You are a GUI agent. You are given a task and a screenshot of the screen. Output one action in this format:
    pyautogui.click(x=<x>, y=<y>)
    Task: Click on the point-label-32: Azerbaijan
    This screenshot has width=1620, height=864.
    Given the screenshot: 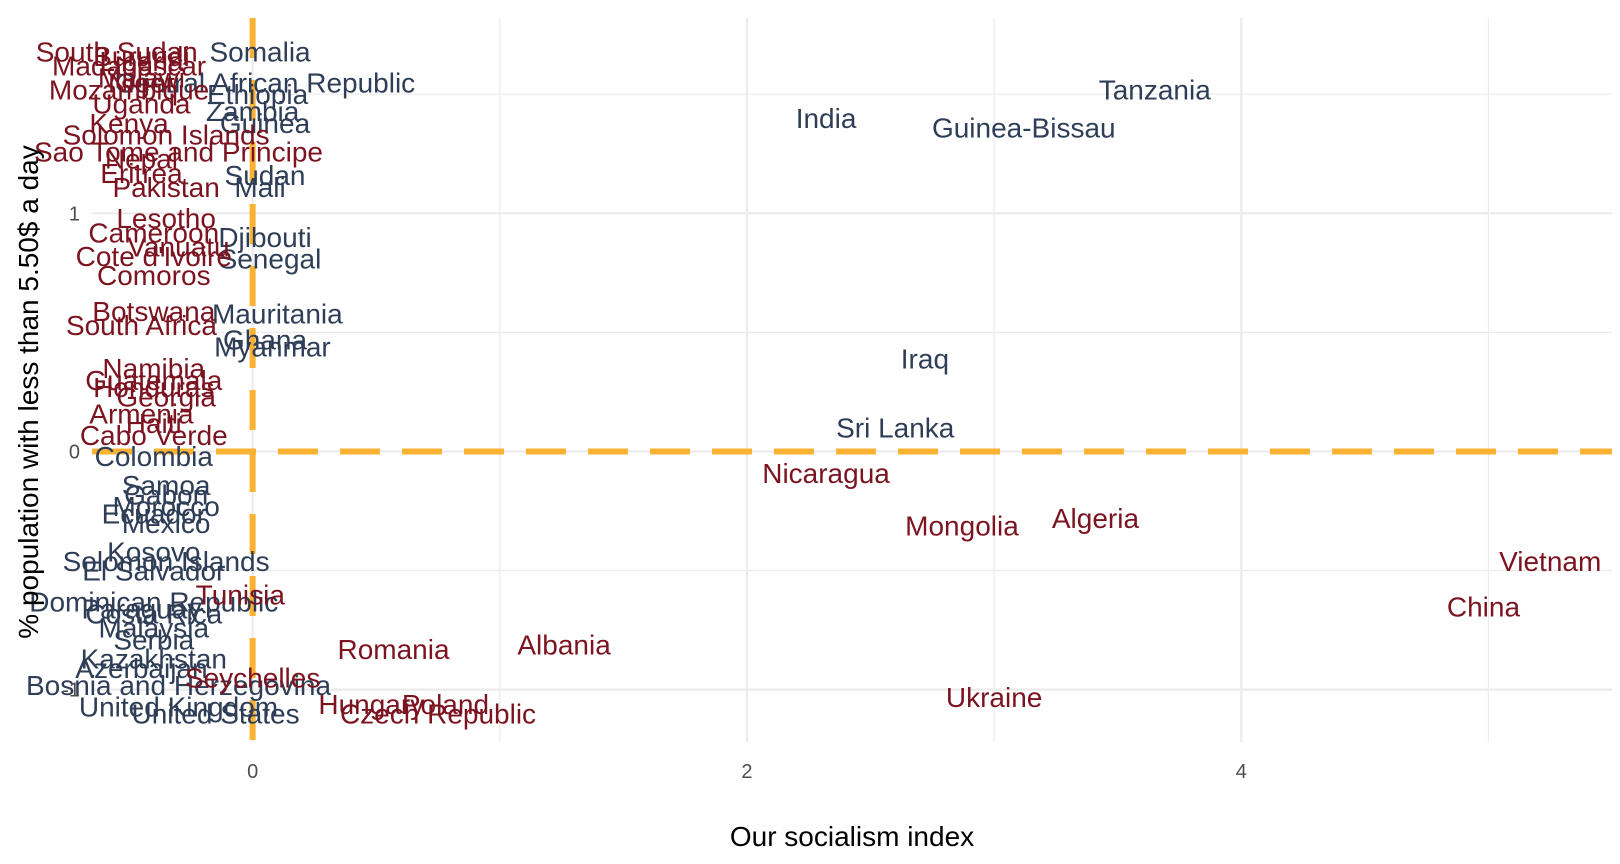 What is the action you would take?
    pyautogui.click(x=141, y=668)
    